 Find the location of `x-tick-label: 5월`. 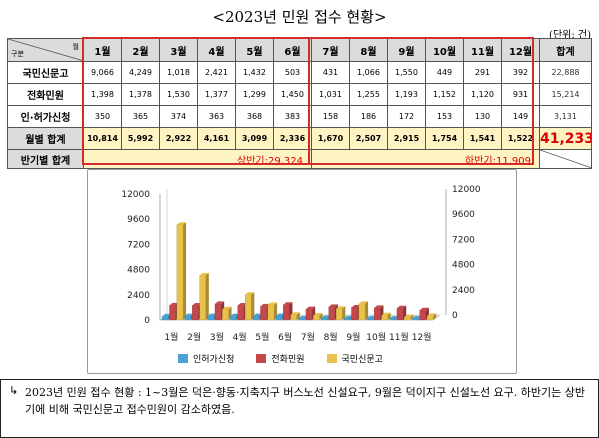

x-tick-label: 5월 is located at coordinates (262, 337).